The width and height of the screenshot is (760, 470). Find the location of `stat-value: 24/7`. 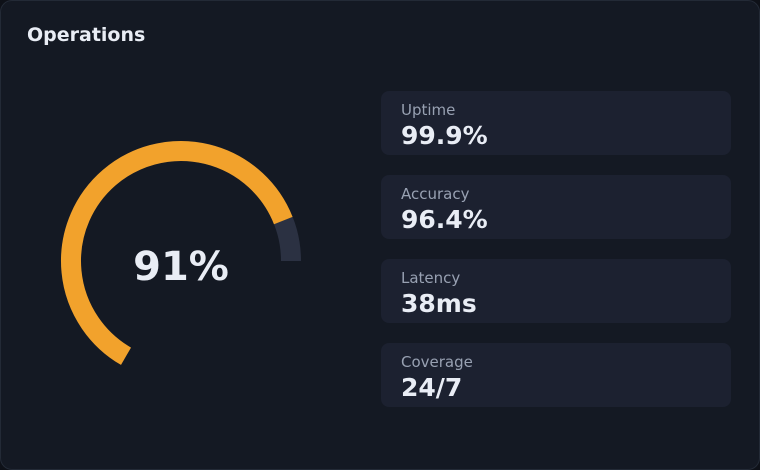

stat-value: 24/7 is located at coordinates (432, 387).